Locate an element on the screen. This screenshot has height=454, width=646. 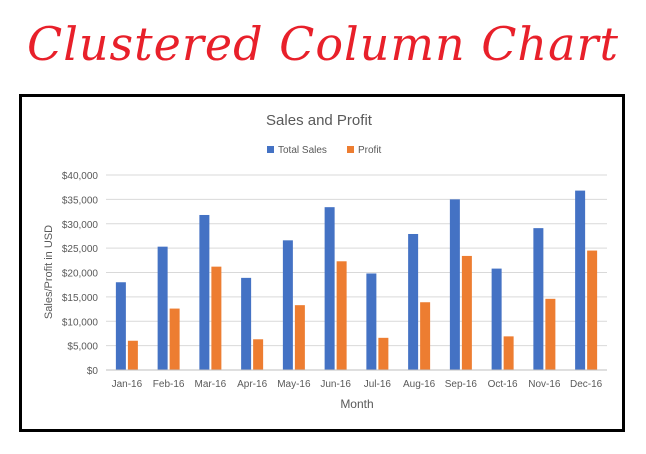
y-tick-label: $0 is located at coordinates (93, 371).